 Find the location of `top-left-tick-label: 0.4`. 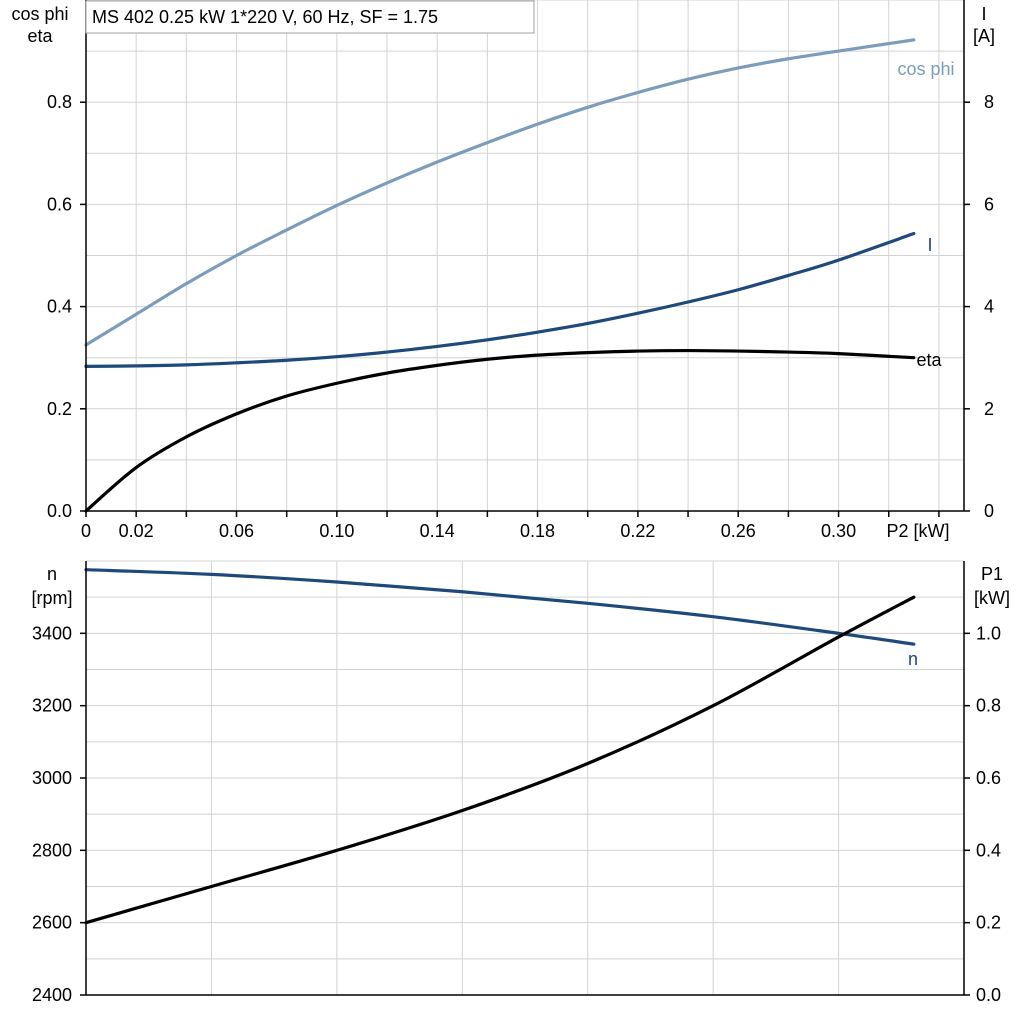

top-left-tick-label: 0.4 is located at coordinates (59, 307).